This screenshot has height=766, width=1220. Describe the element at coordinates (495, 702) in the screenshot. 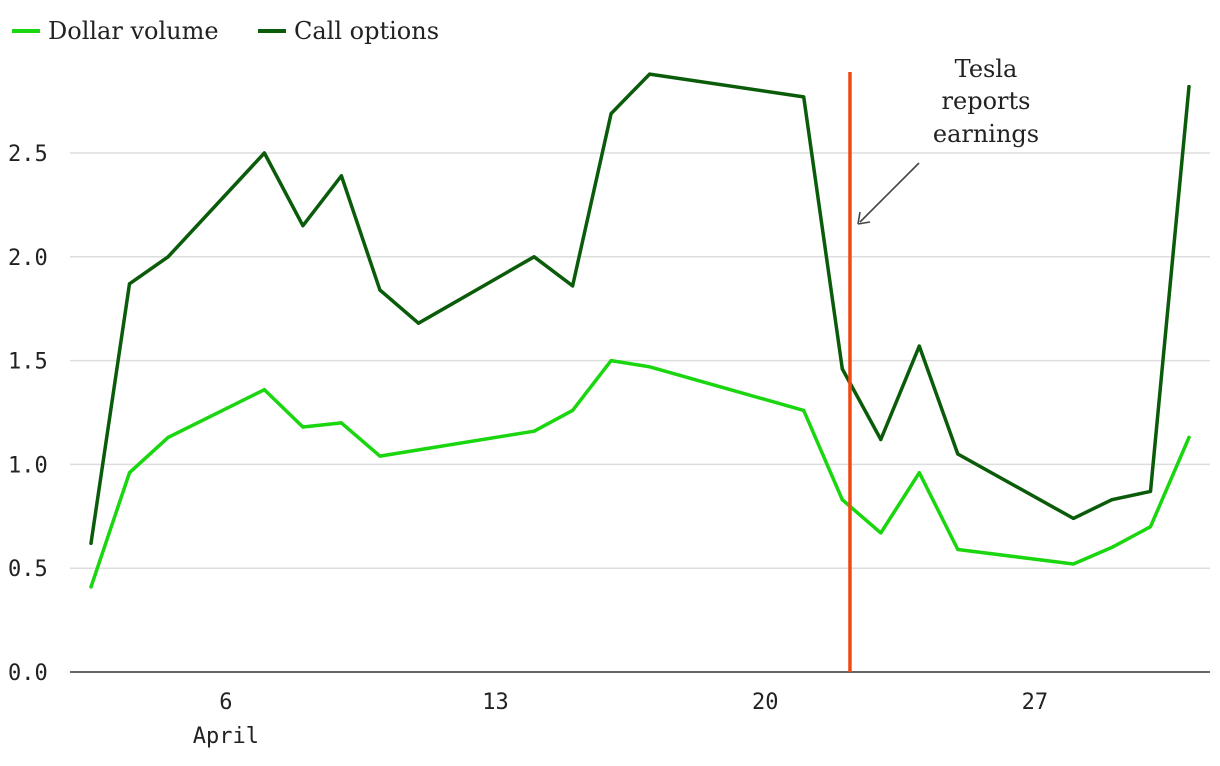

I see `x-tick-label-1: 13` at that location.